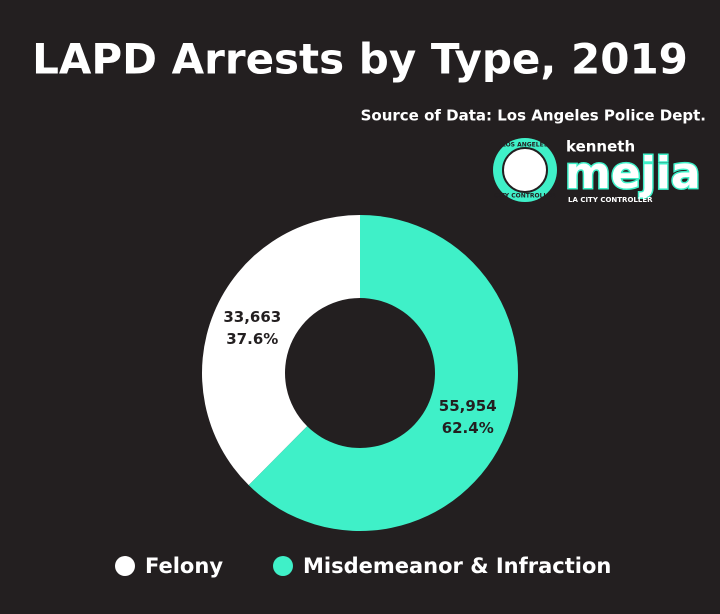 The height and width of the screenshot is (614, 720). Describe the element at coordinates (281, 350) in the screenshot. I see `slice` at that location.